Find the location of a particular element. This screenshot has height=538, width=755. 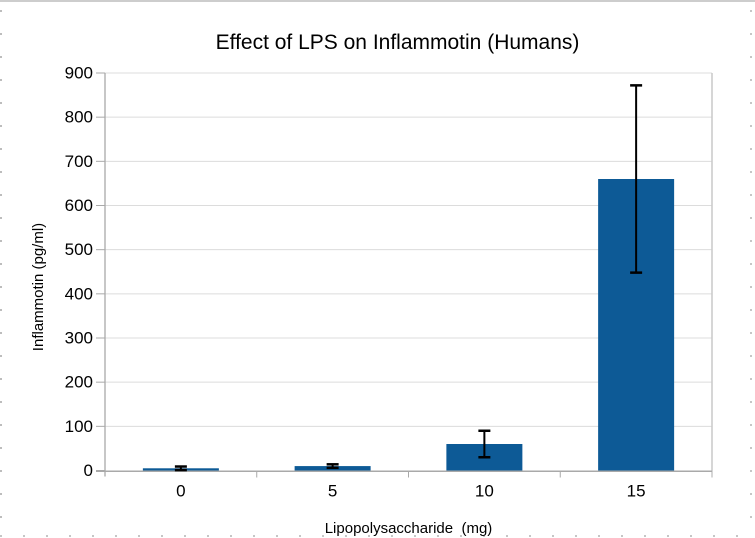

y-tick-label: 500 is located at coordinates (79, 249).